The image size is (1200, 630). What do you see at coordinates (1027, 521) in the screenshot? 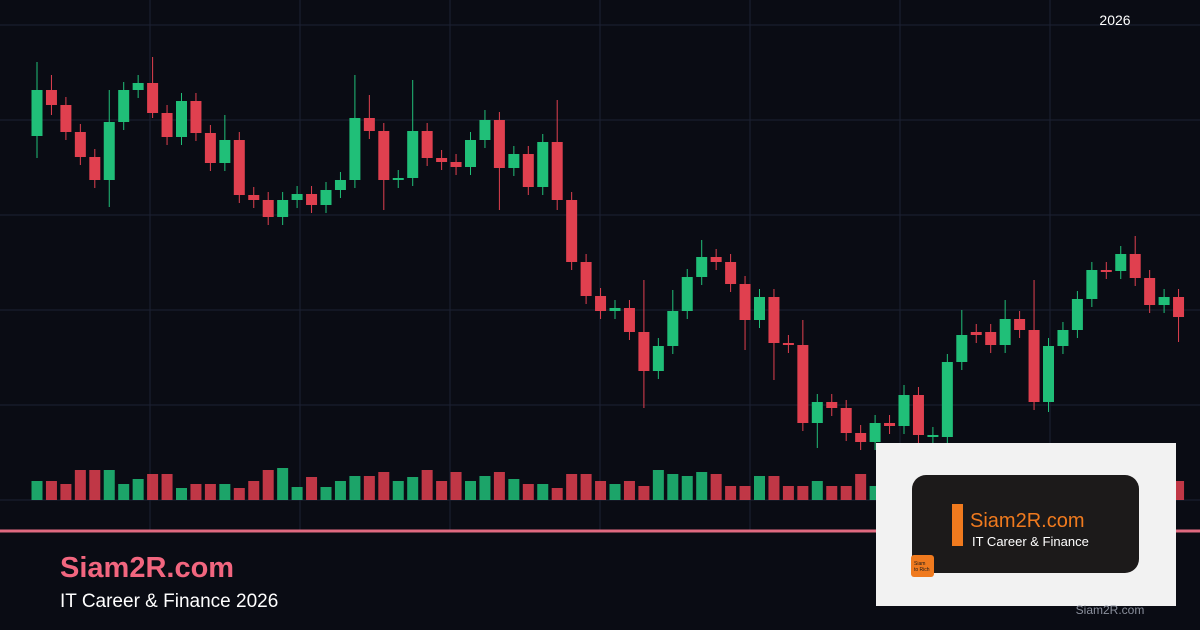
I see `logo-name: Siam2R.com` at bounding box center [1027, 521].